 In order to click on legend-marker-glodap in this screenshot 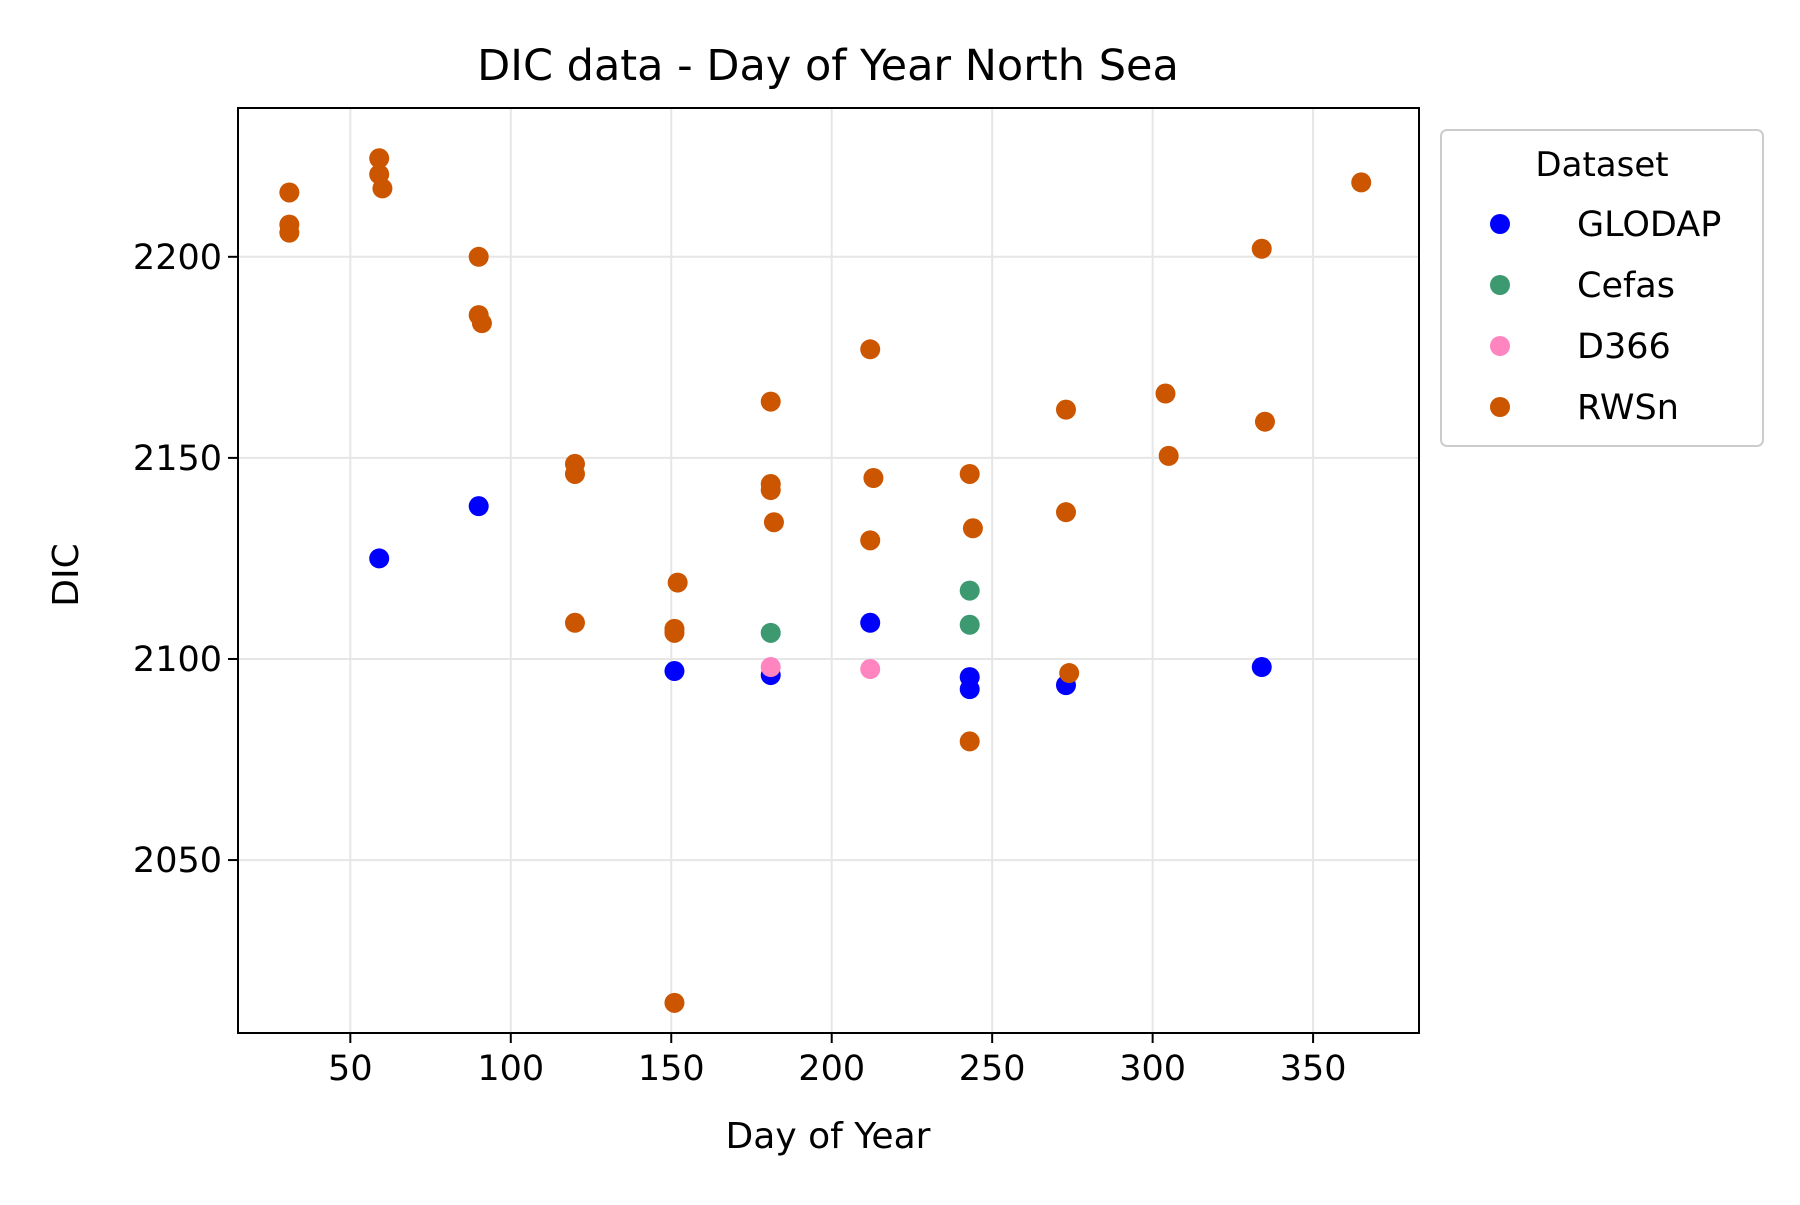, I will do `click(1500, 224)`.